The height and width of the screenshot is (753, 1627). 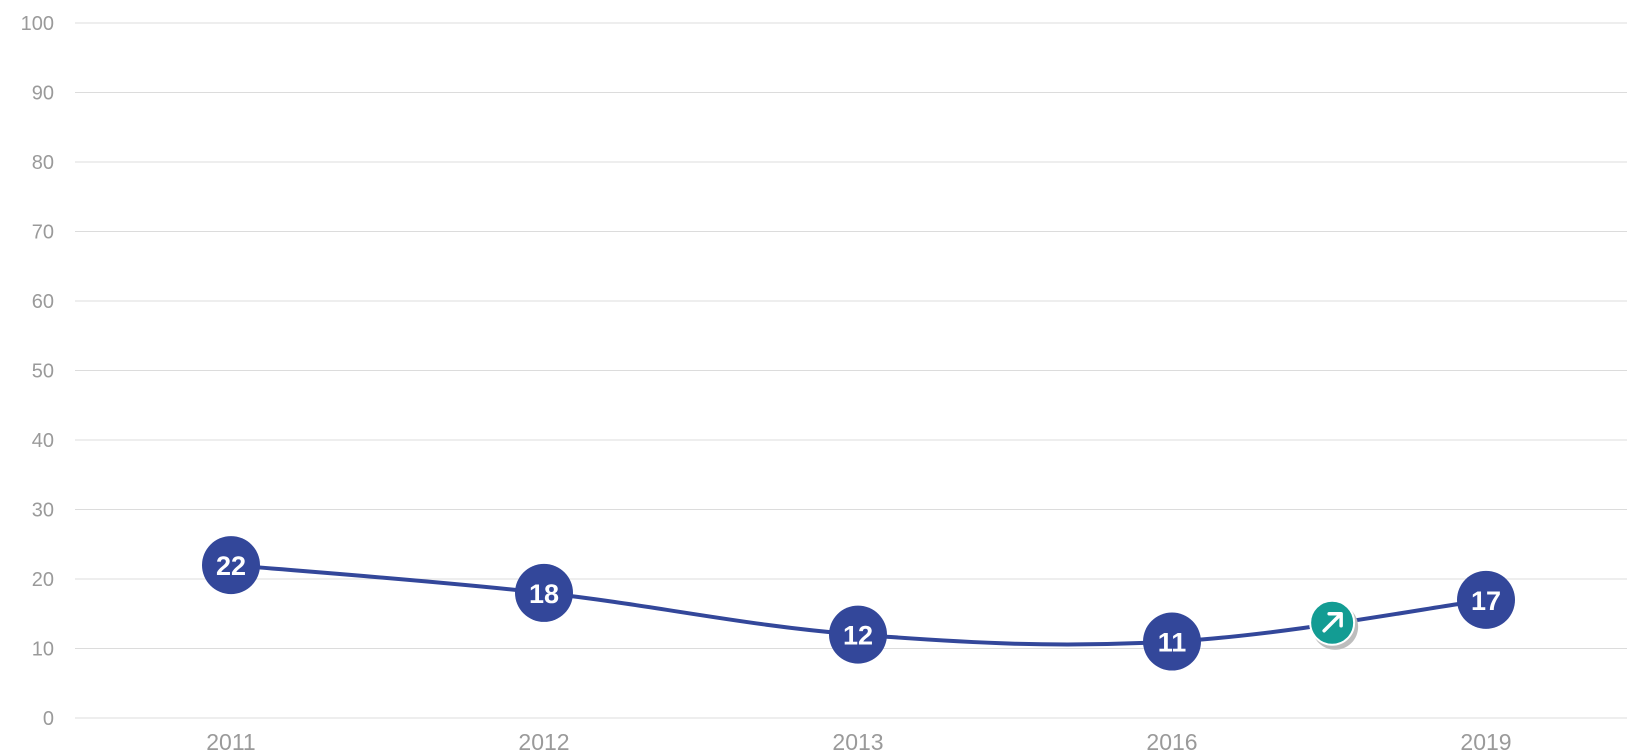 What do you see at coordinates (43, 511) in the screenshot?
I see `y-tick-label: 30` at bounding box center [43, 511].